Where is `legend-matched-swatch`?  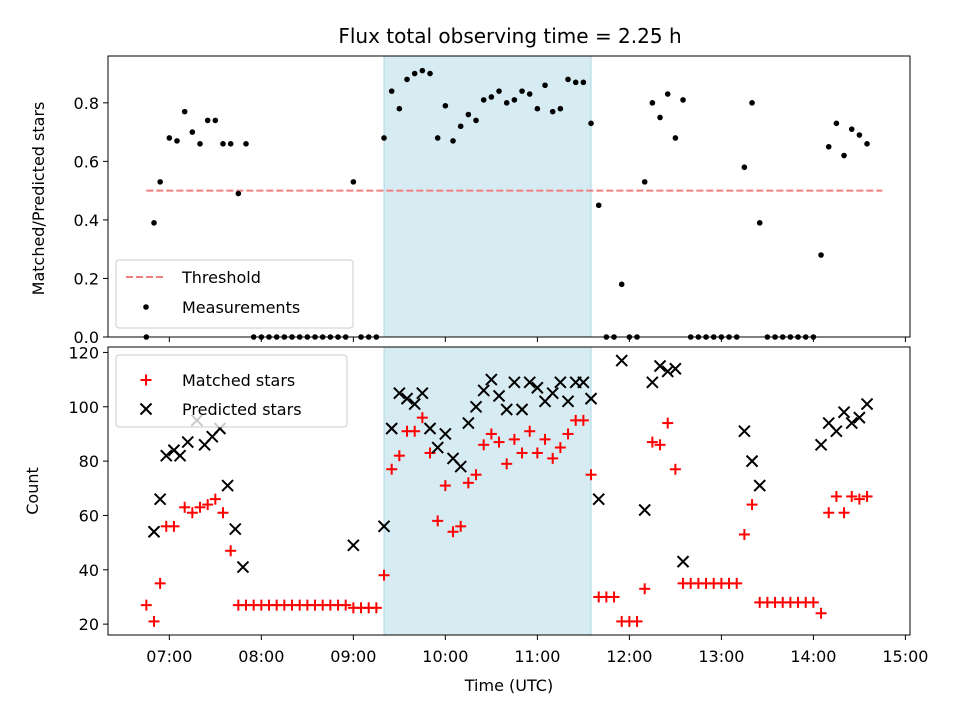
legend-matched-swatch is located at coordinates (146, 380).